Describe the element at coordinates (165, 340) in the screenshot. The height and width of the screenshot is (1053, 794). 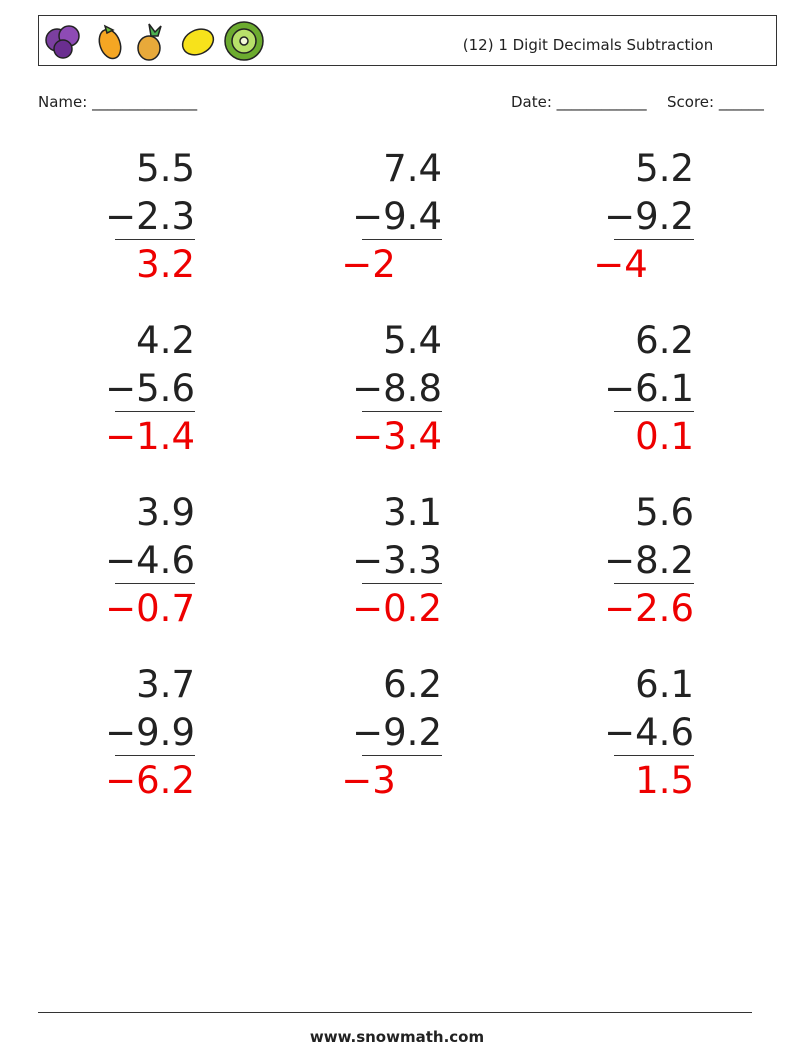
I see `minuend: 4.2` at that location.